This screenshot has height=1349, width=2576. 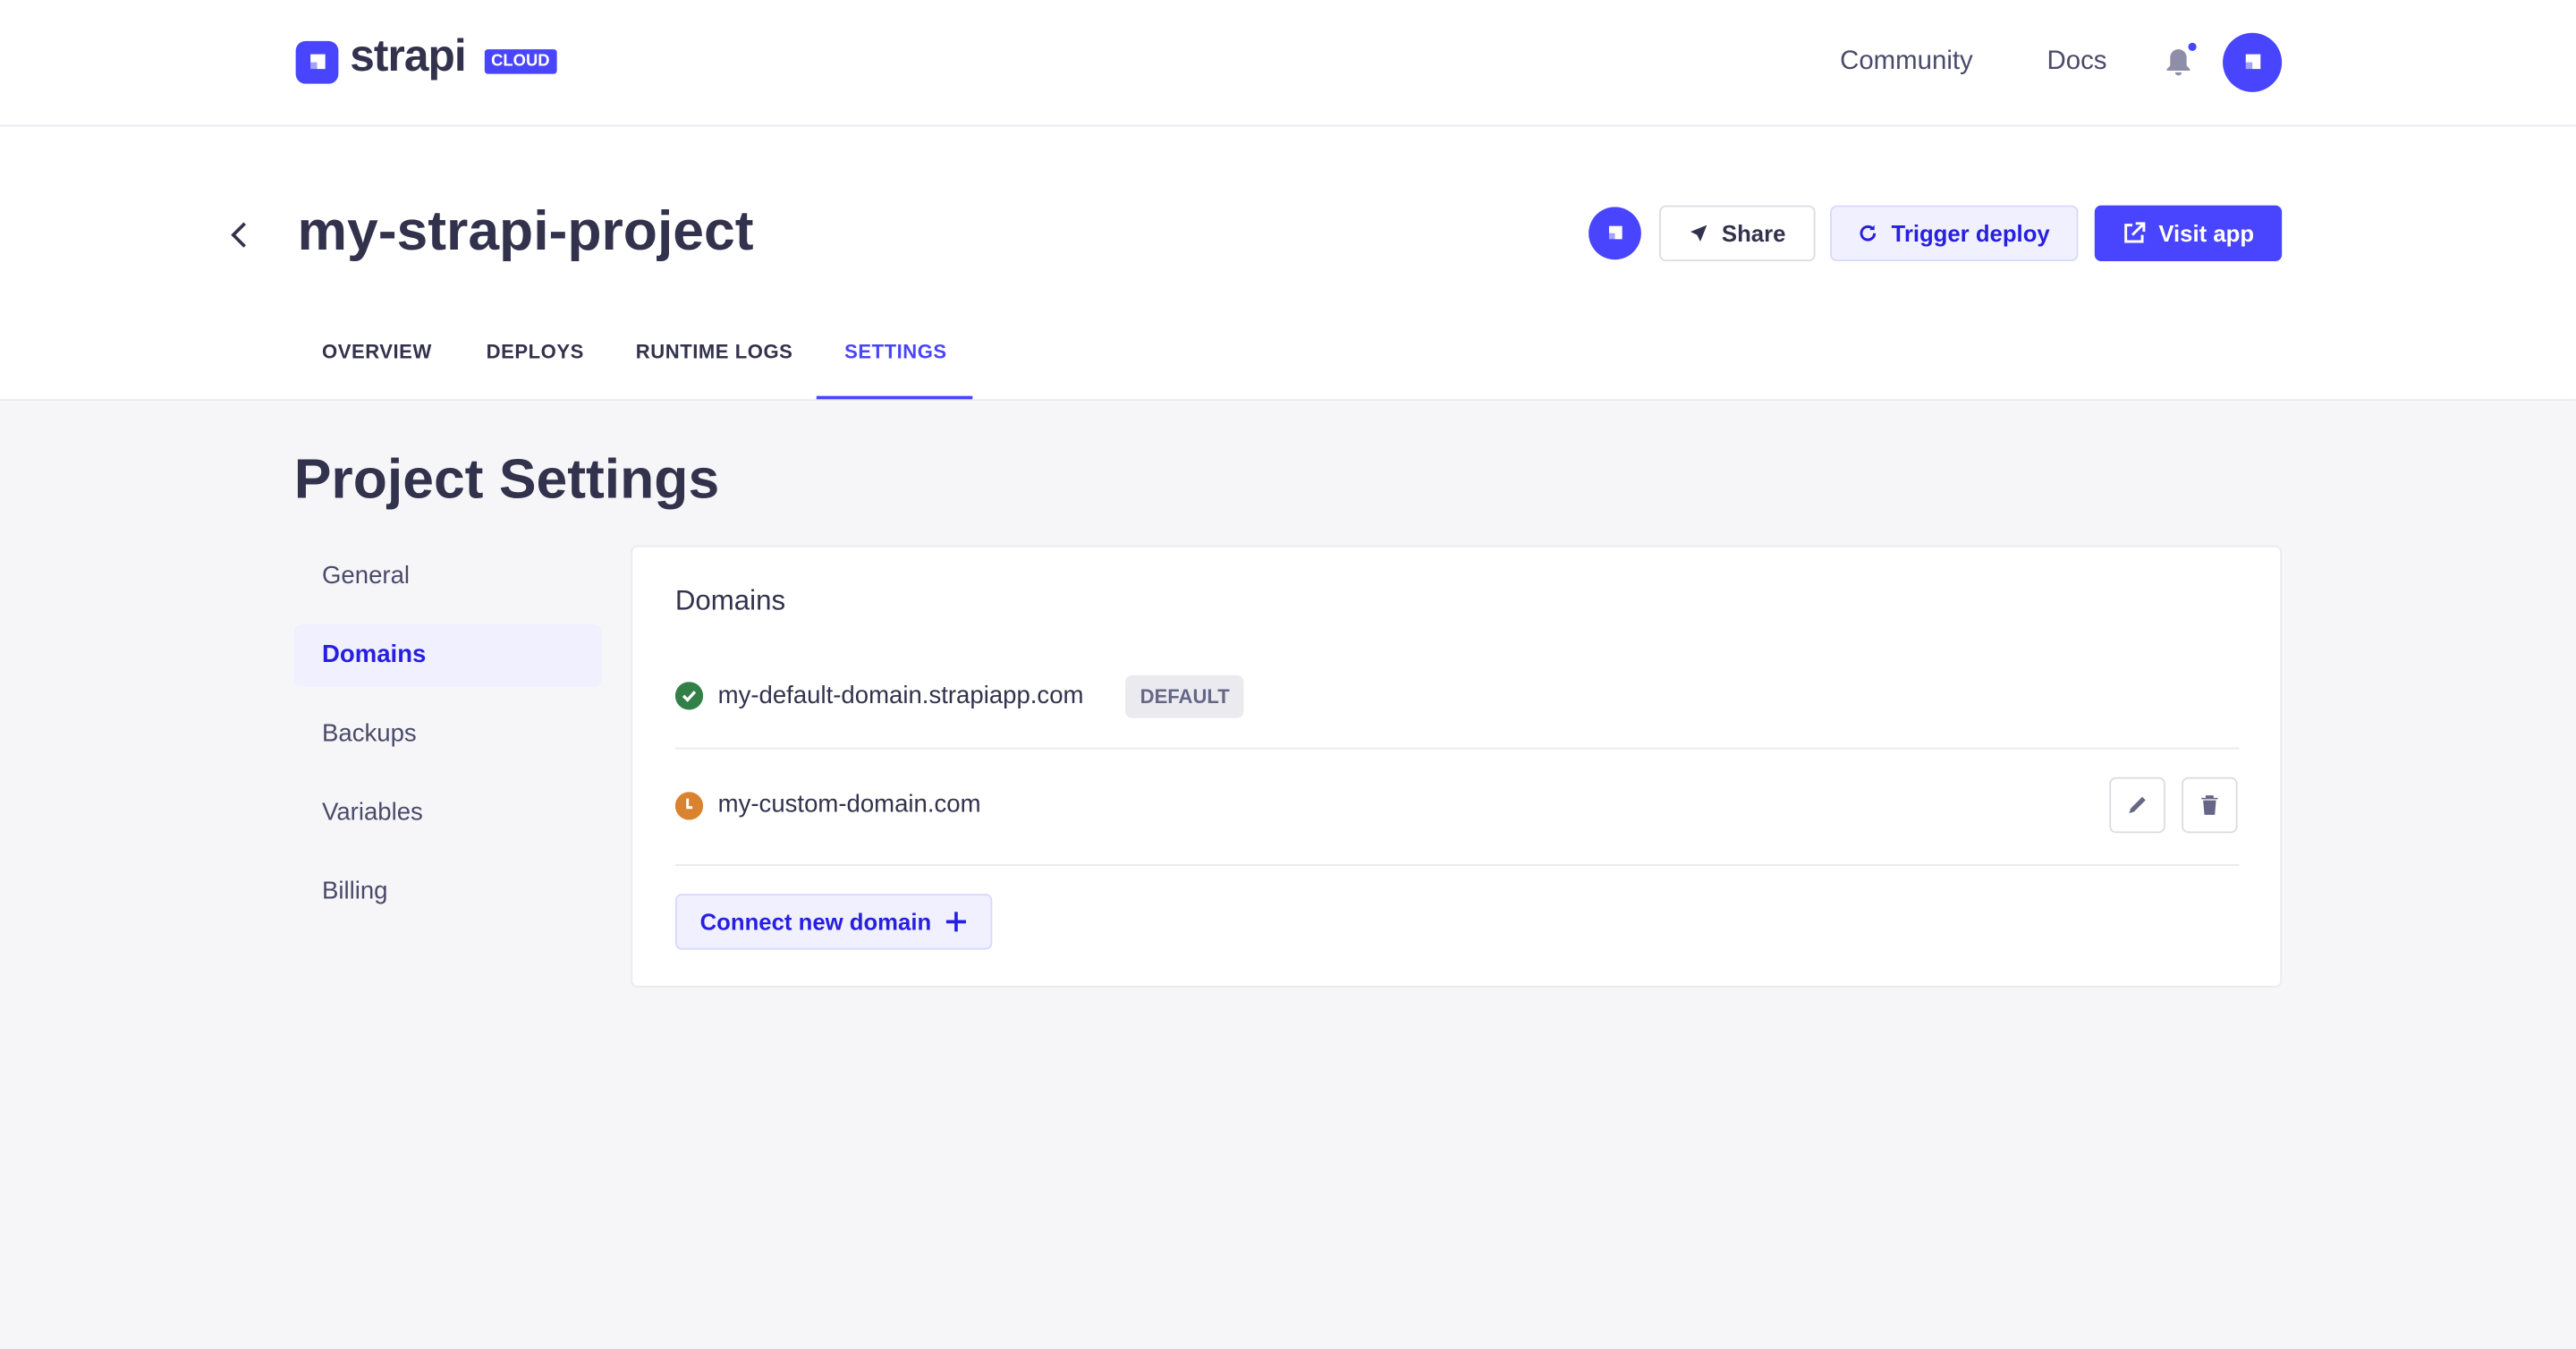 What do you see at coordinates (900, 696) in the screenshot?
I see `domain-name: my-default-domain.strapiapp.com` at bounding box center [900, 696].